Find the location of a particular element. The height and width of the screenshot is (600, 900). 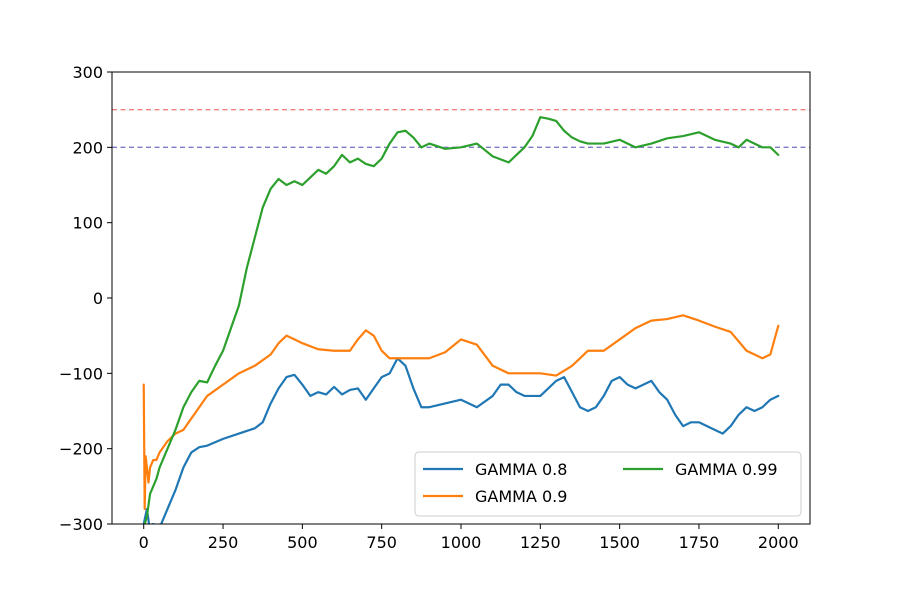

legend-box is located at coordinates (608, 484).